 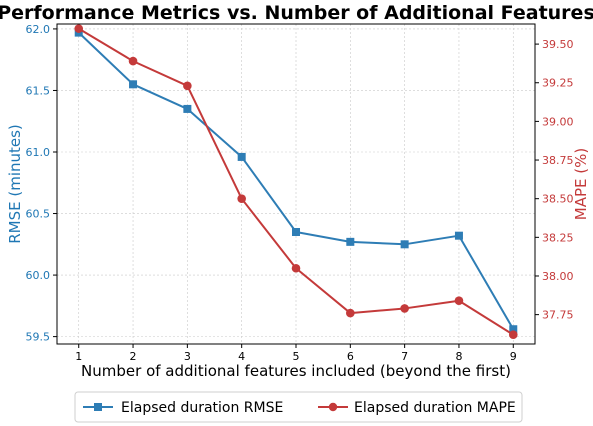 I want to click on legend-entry-rmse: Elapsed duration RMSE, so click(x=183, y=408).